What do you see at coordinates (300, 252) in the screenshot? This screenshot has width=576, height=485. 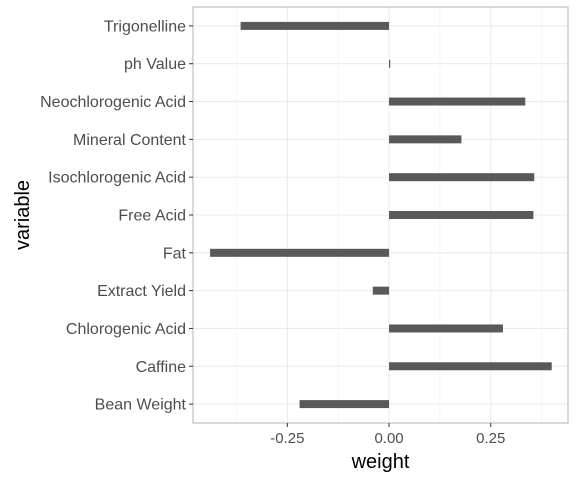 I see `bar-fat` at bounding box center [300, 252].